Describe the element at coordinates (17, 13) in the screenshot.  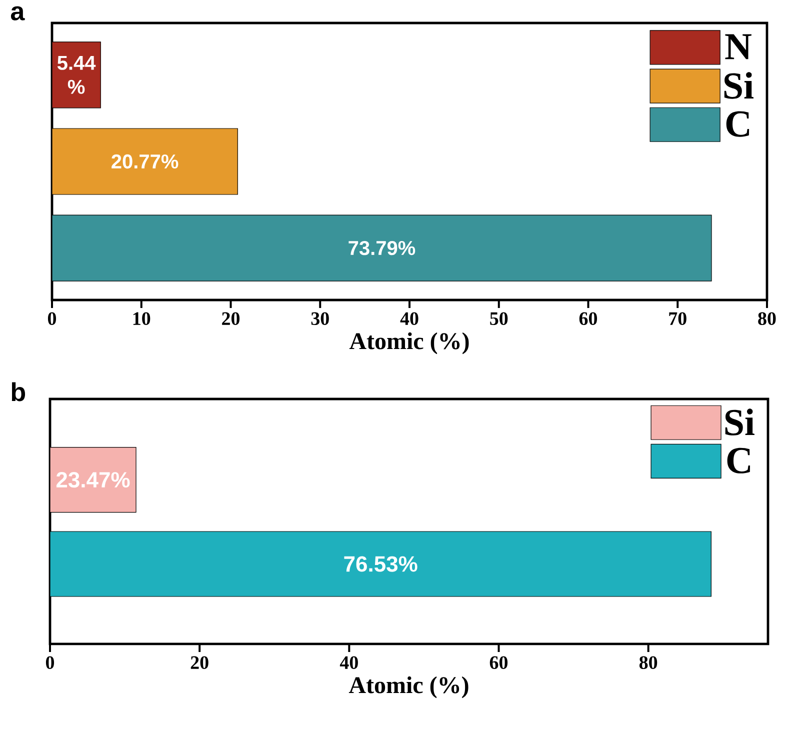
I see `chart-title: a` at that location.